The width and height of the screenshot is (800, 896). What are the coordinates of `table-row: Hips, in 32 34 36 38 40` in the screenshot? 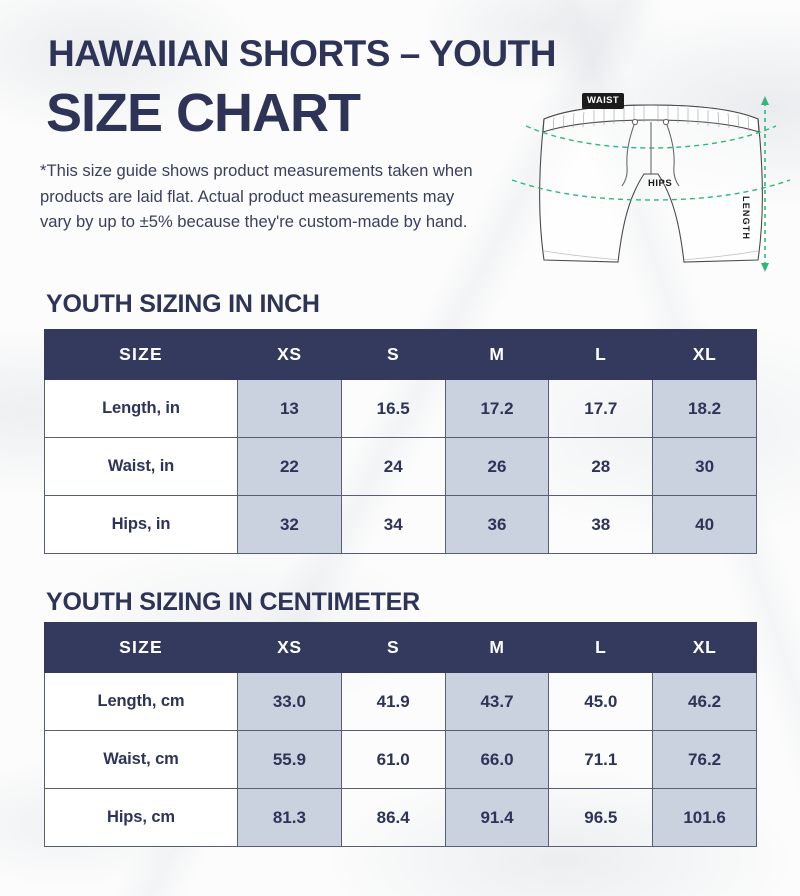 It's located at (400, 524).